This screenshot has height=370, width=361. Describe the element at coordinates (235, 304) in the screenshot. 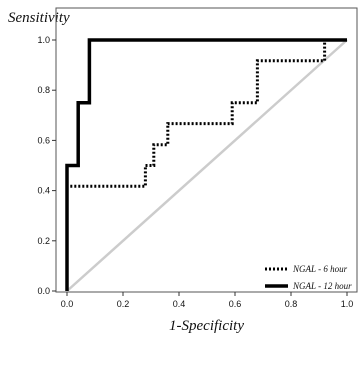

I see `x-tick-label: 0.6` at that location.